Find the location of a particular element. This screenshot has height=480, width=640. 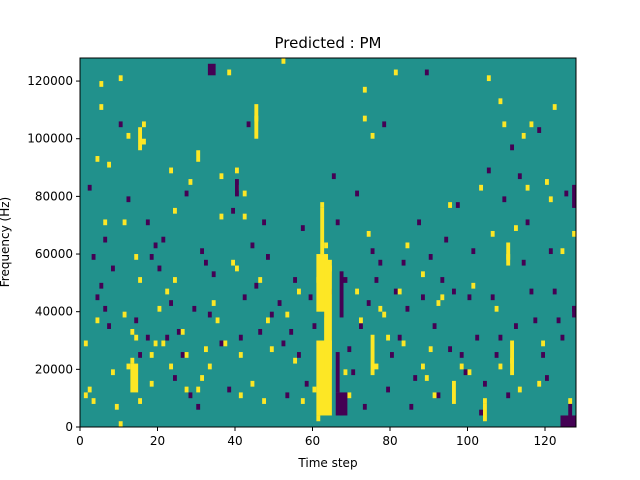

x-axis-label: Time step is located at coordinates (327, 463).